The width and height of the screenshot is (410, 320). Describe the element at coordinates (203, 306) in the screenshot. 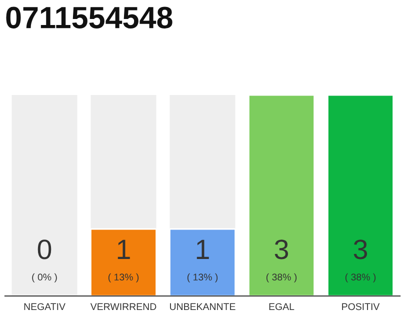

I see `x-tick-label: UNBEKANNTE` at that location.